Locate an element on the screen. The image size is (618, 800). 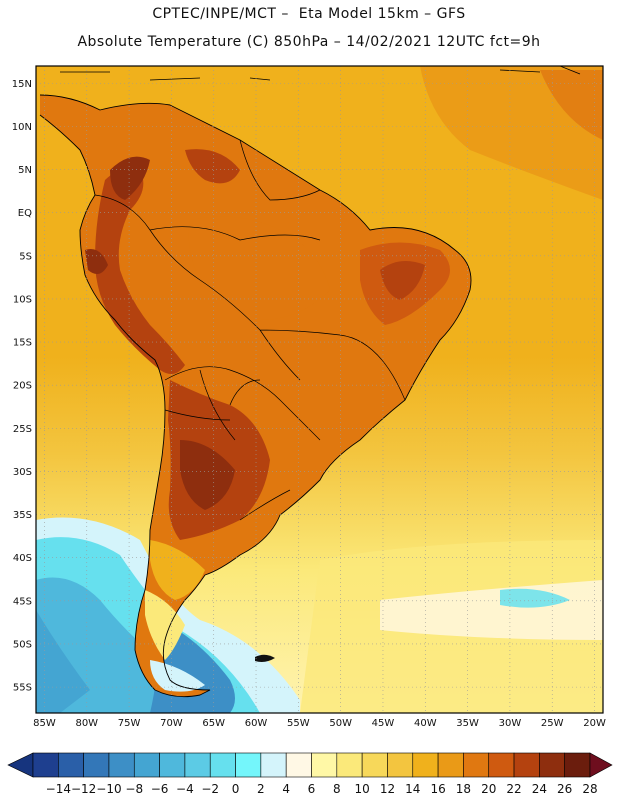
colorbar-label: 16 is located at coordinates (437, 789).